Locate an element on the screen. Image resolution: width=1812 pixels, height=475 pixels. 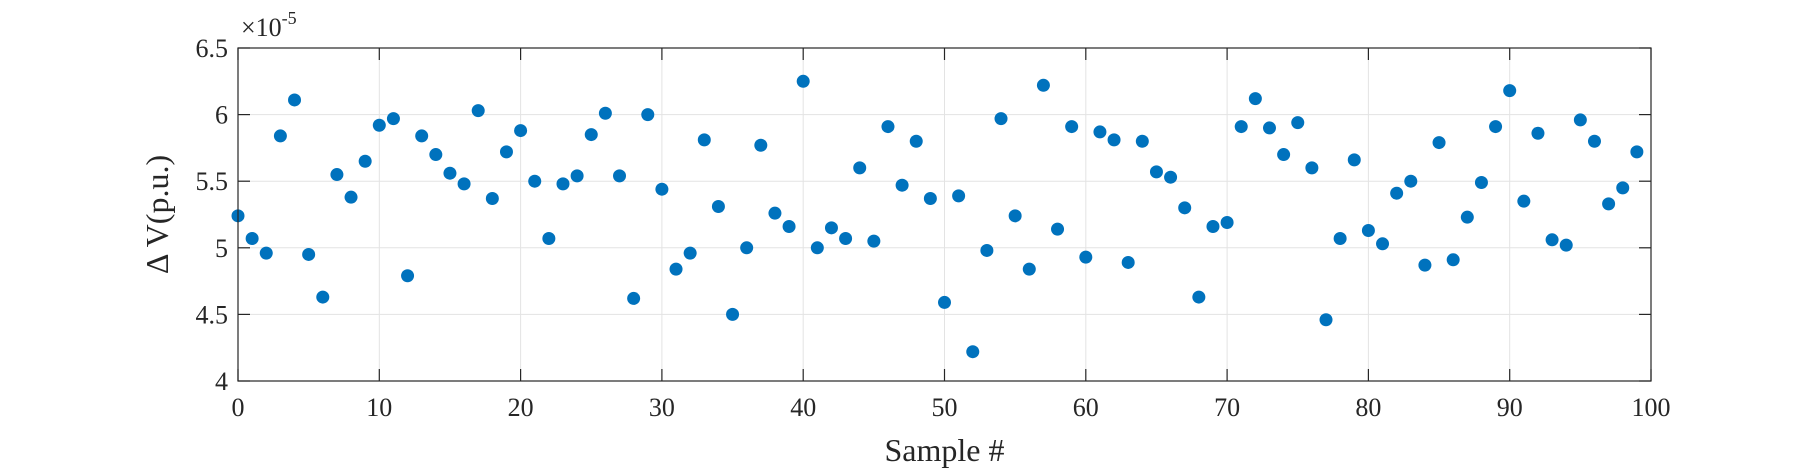
x-tick-label: 50 is located at coordinates (945, 407).